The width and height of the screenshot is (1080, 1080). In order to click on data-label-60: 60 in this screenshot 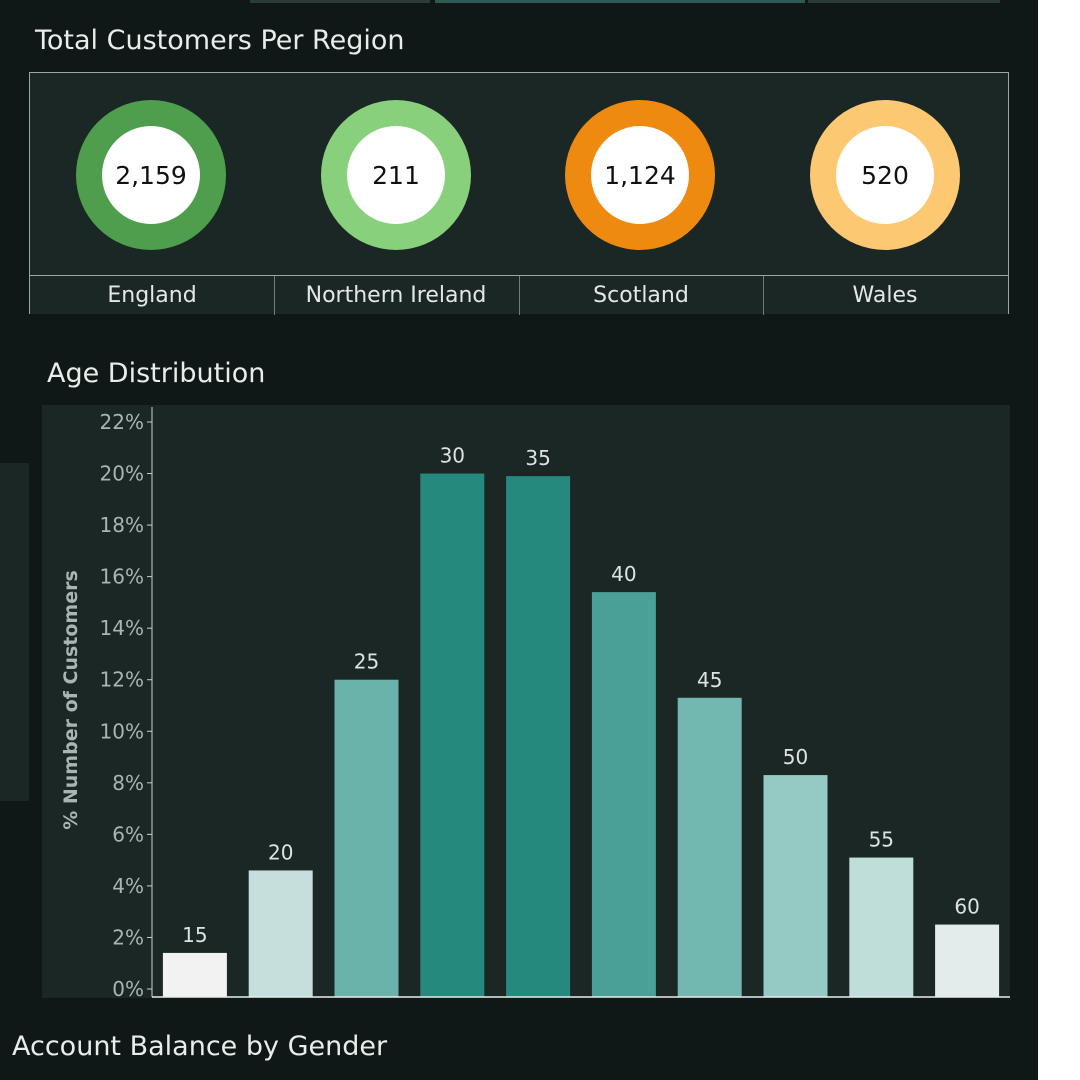, I will do `click(966, 907)`.